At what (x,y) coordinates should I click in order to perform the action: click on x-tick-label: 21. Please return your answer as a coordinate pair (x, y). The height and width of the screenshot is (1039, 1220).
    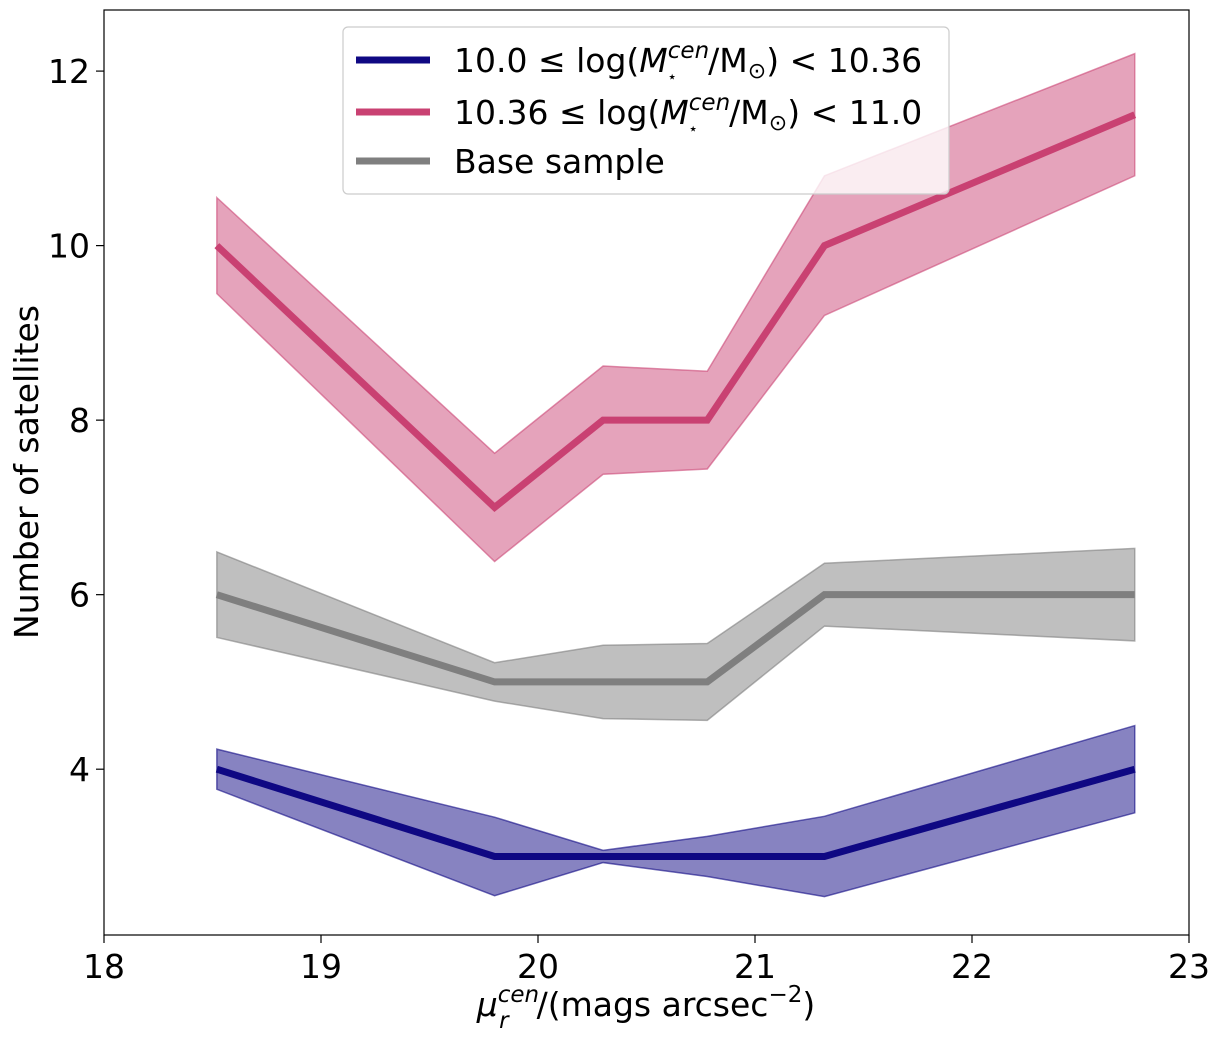
    Looking at the image, I should click on (755, 966).